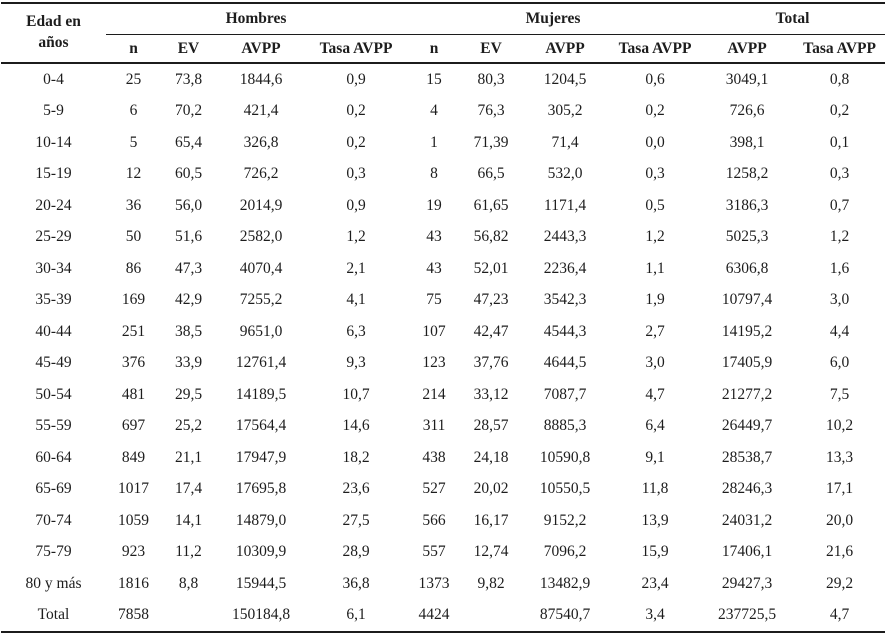 This screenshot has height=635, width=886. I want to click on value-cell: 4, so click(434, 111).